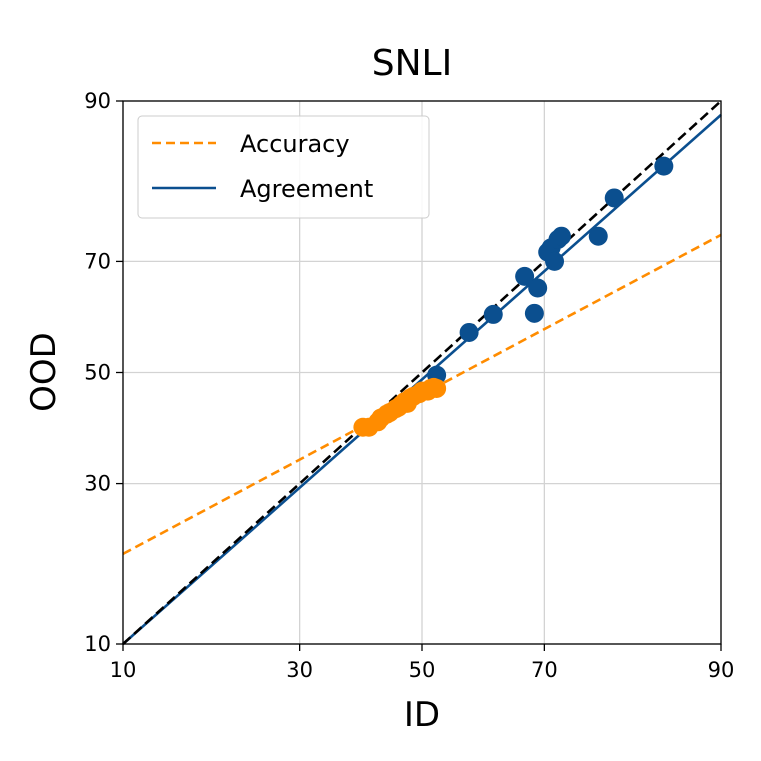  Describe the element at coordinates (544, 670) in the screenshot. I see `x-tick-label: 70` at that location.